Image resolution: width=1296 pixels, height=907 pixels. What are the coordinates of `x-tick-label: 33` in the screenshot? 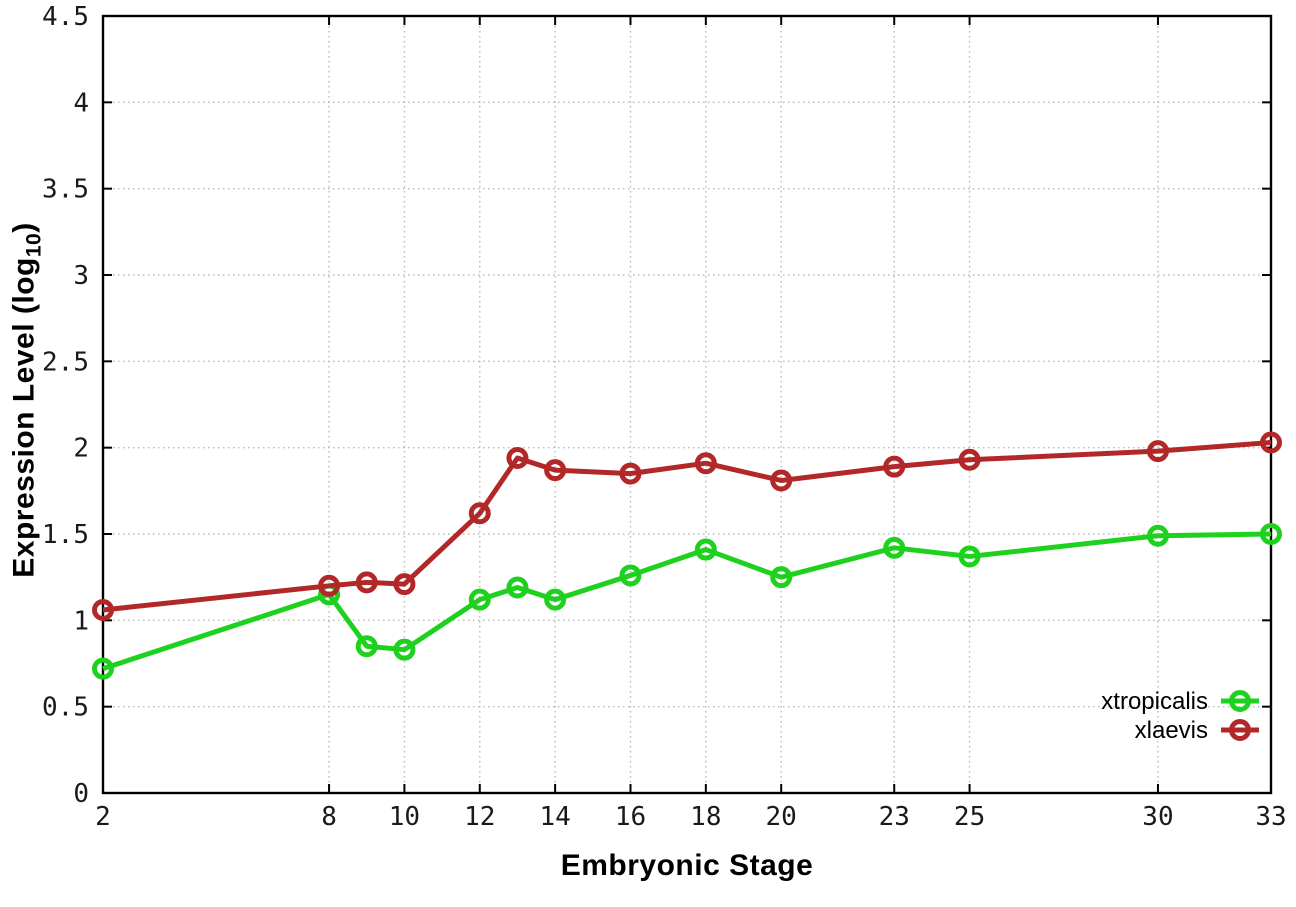 It's located at (1270, 817).